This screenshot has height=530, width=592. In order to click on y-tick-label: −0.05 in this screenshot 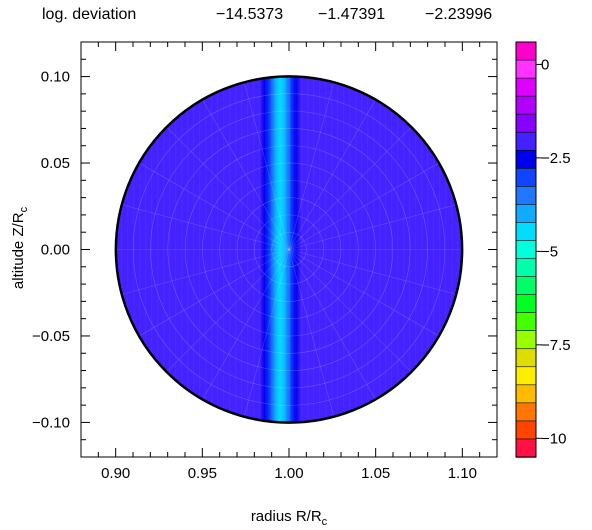, I will do `click(51, 336)`.